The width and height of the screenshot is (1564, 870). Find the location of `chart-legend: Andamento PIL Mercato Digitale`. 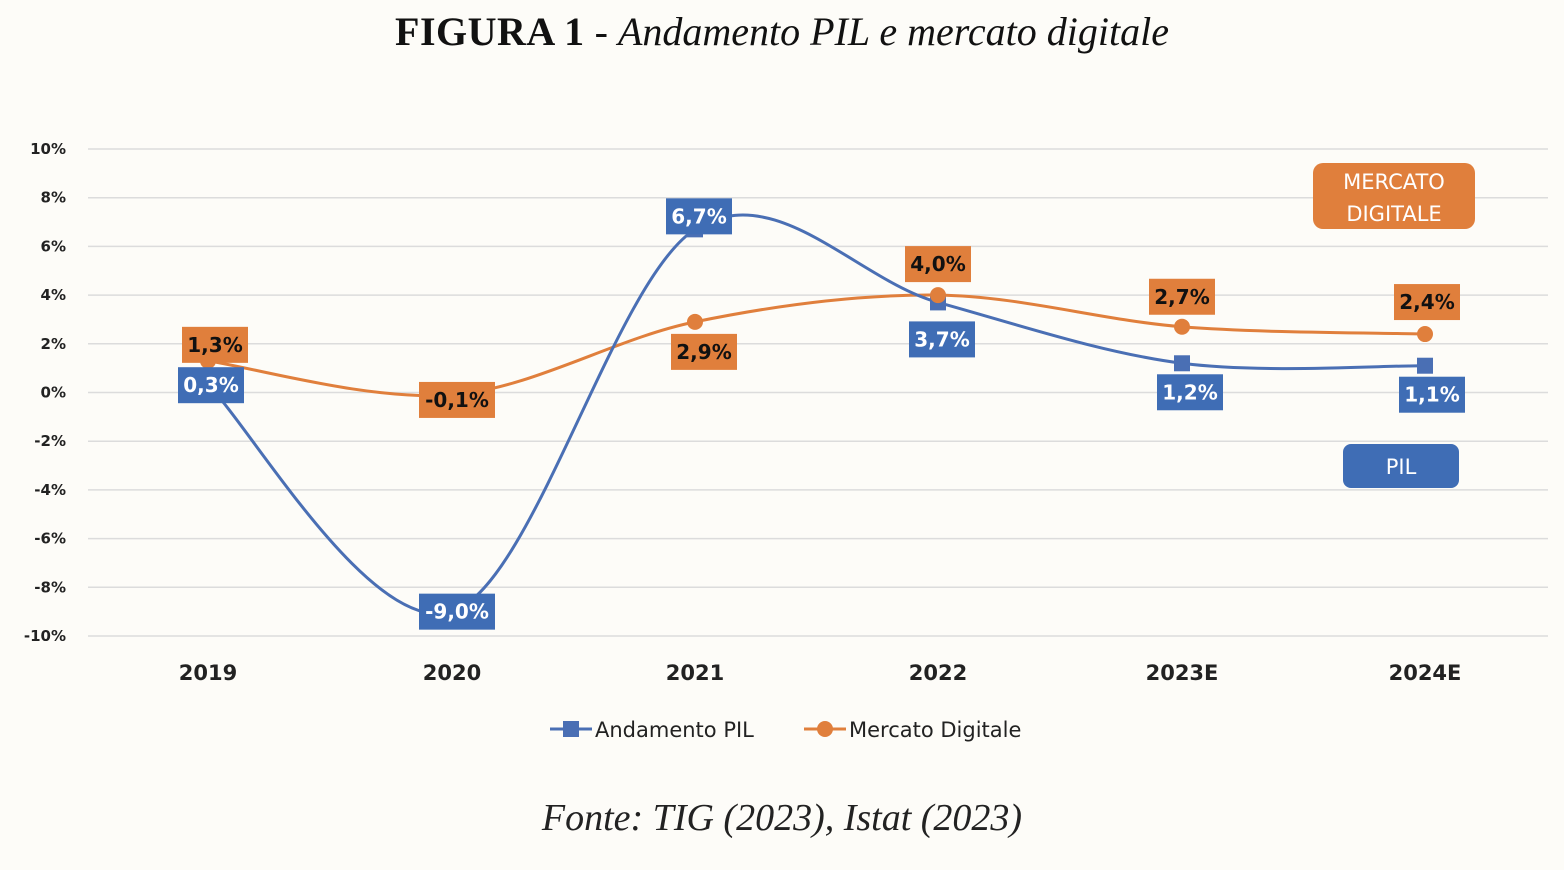

chart-legend: Andamento PIL Mercato Digitale is located at coordinates (785, 730).